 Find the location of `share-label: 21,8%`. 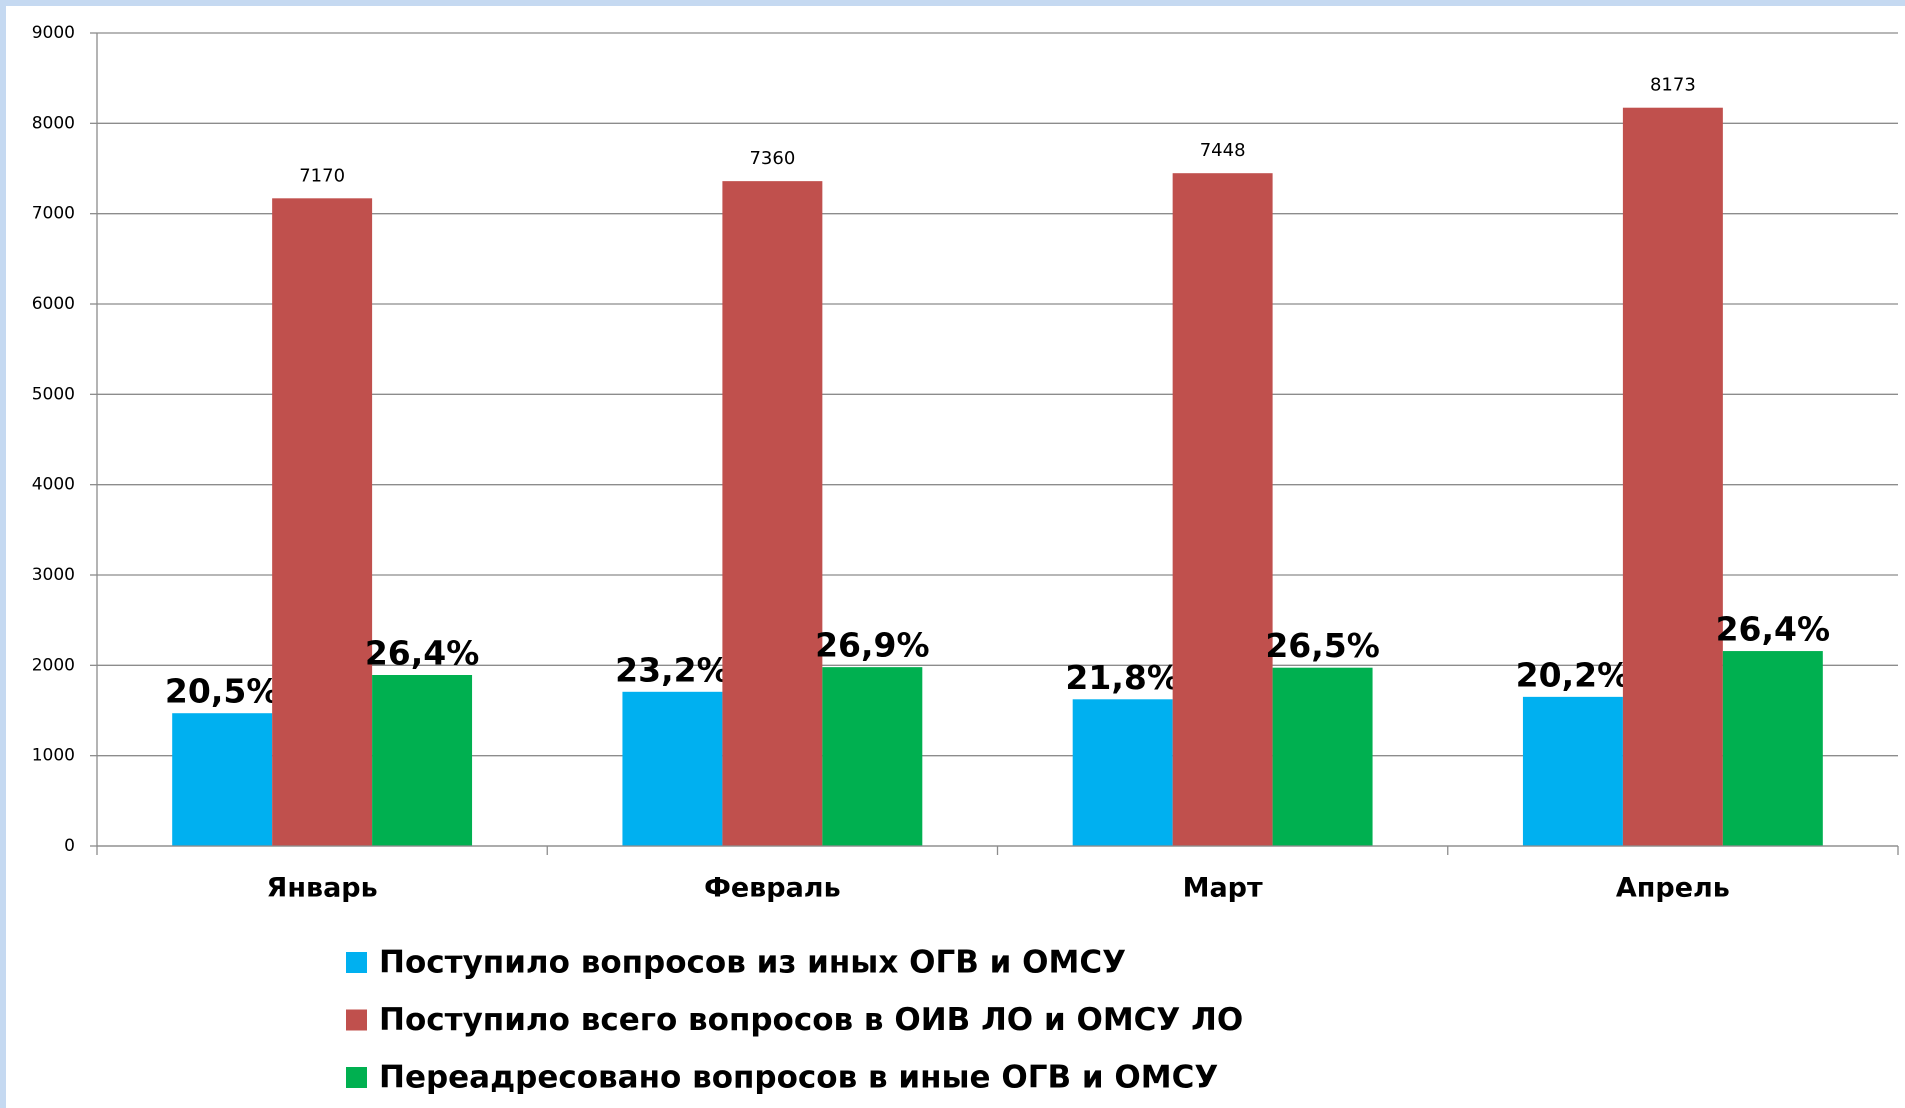

share-label: 21,8% is located at coordinates (1122, 677).